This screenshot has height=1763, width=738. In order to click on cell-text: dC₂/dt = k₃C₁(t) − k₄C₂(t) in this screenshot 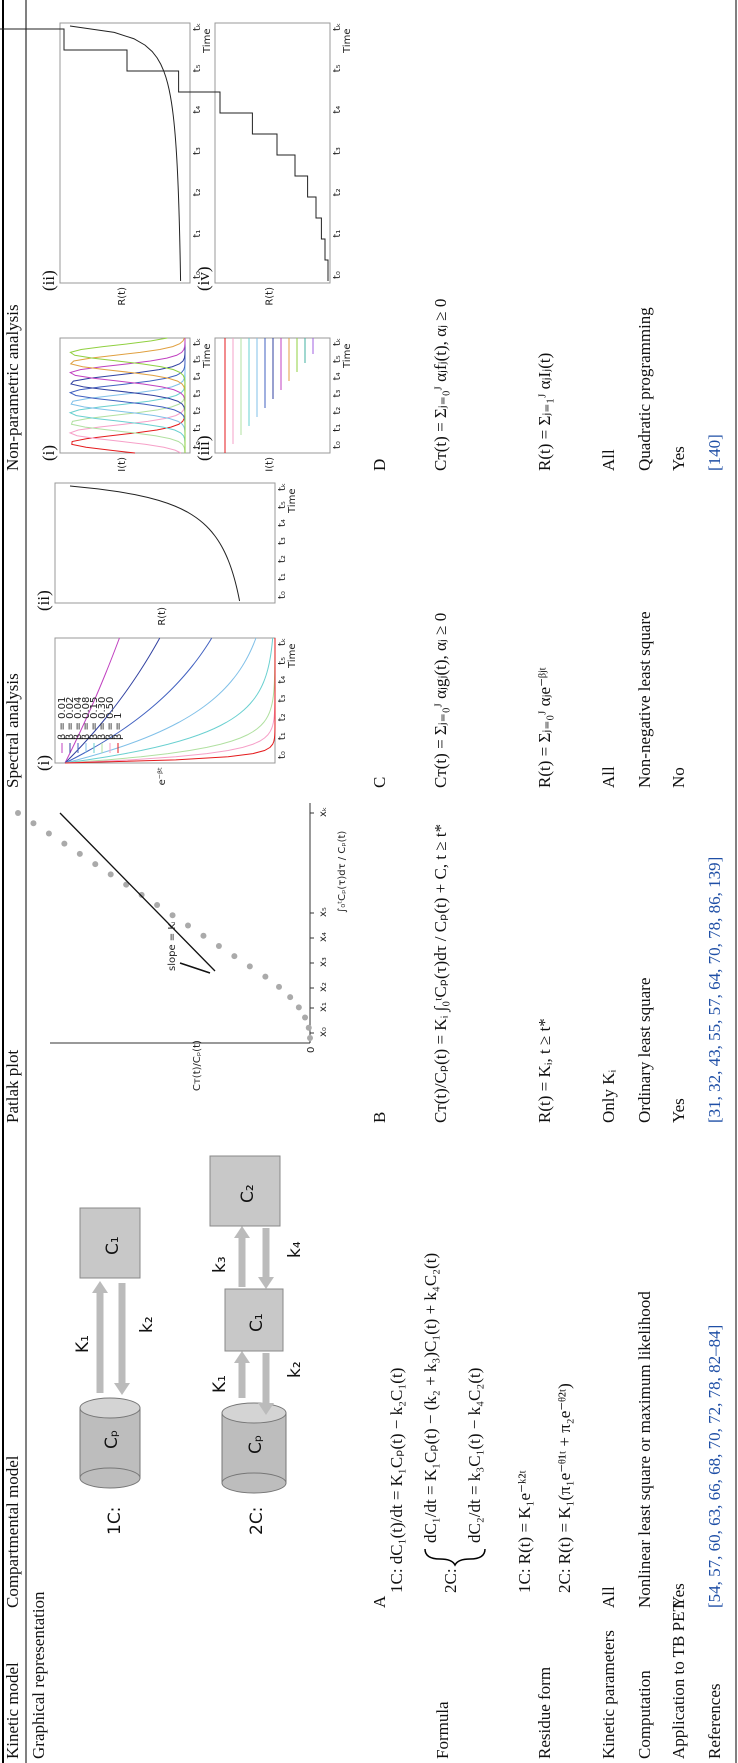, I will do `click(474, 1455)`.